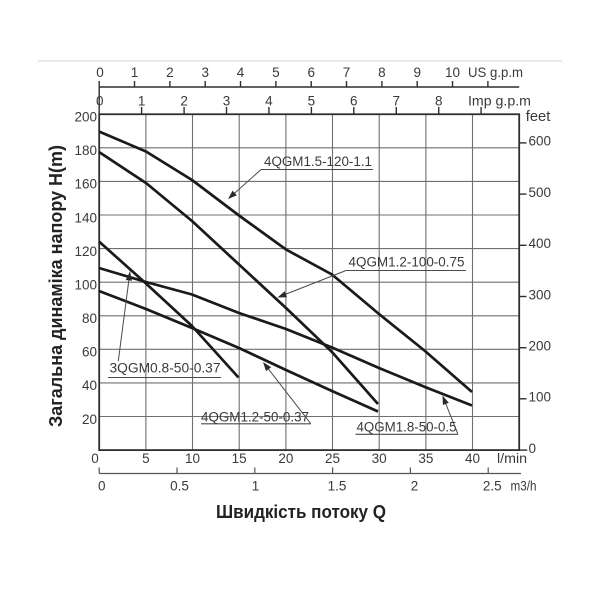  What do you see at coordinates (179, 486) in the screenshot?
I see `svg-text: 0.5` at bounding box center [179, 486].